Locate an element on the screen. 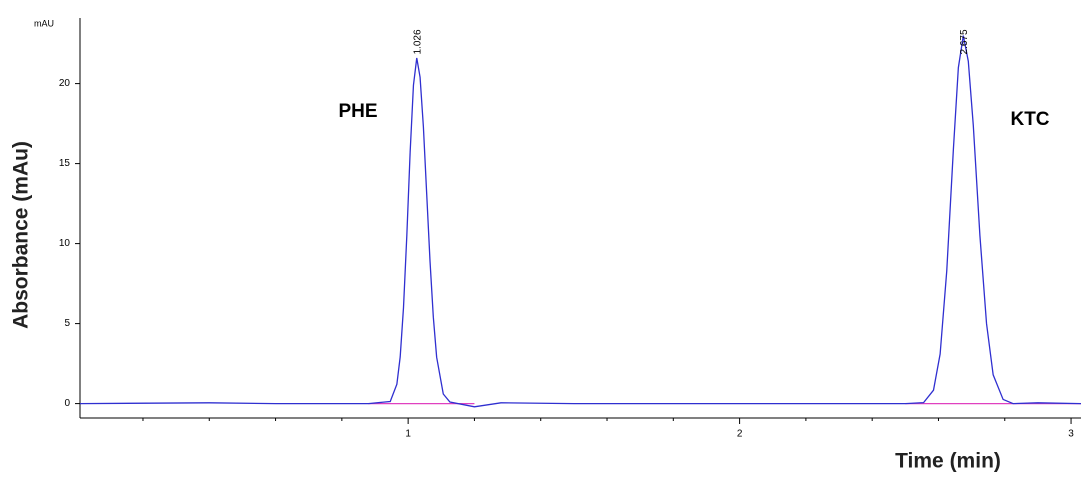  y-axis-label: Absorbance (mAu) is located at coordinates (21, 235).